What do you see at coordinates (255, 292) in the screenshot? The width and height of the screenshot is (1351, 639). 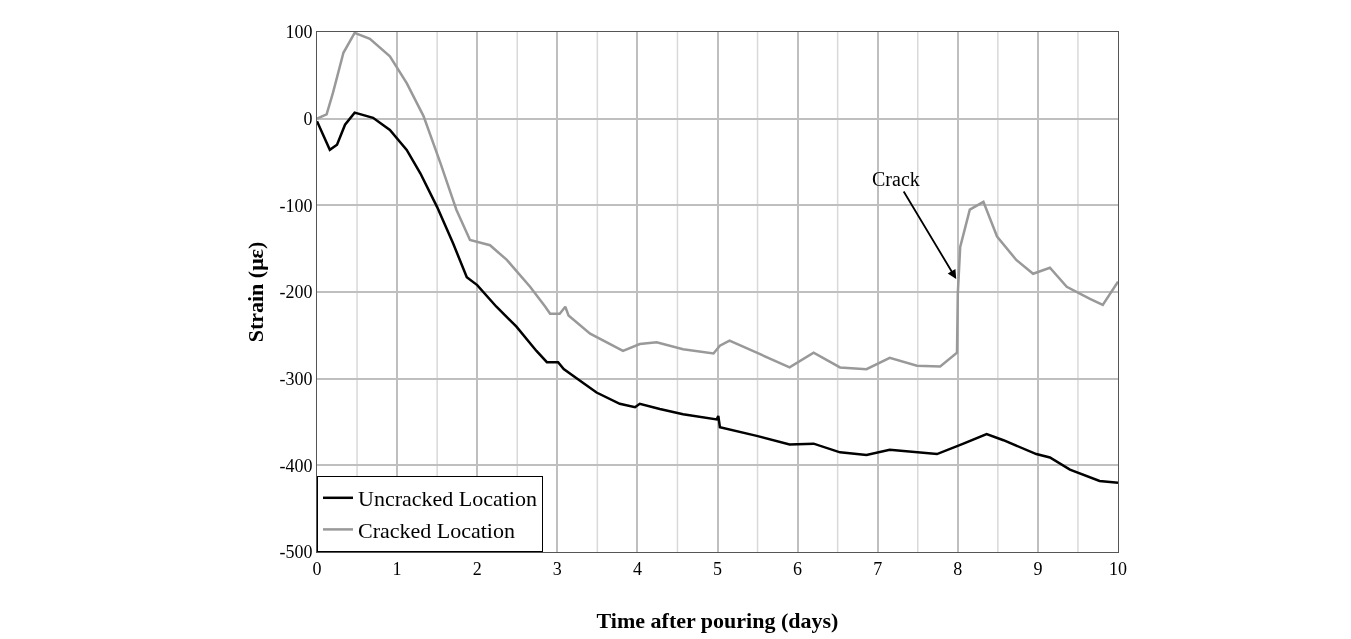 I see `y-axis-title: Strain (με)` at bounding box center [255, 292].